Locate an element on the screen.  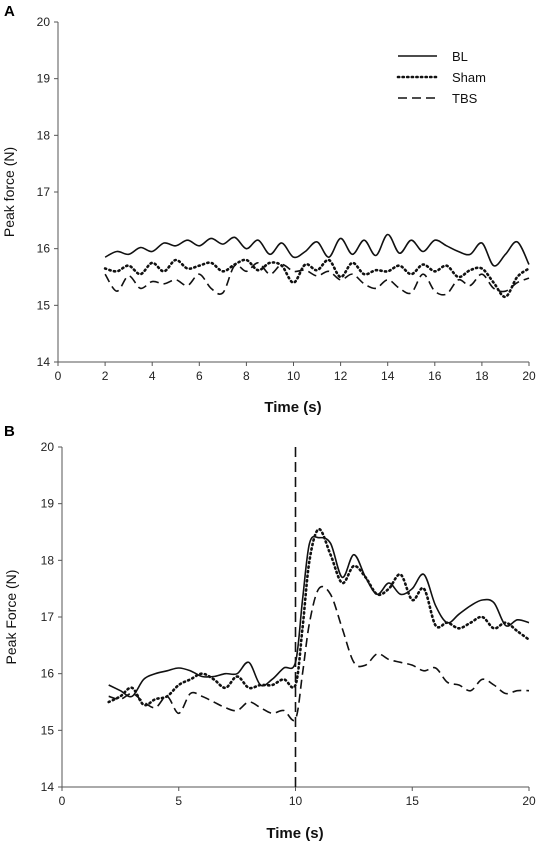
x-tick-label: 4 is located at coordinates (152, 376).